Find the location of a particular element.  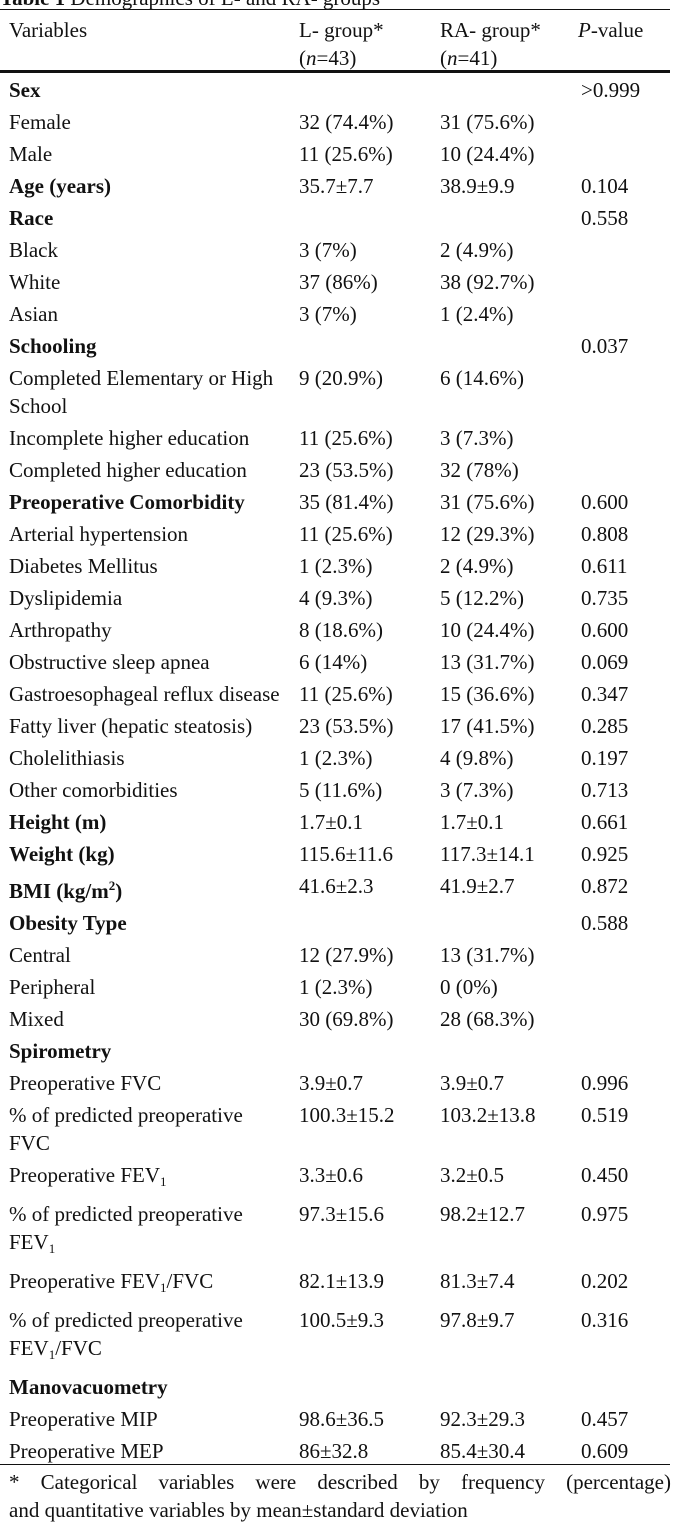

header-l-group-label: L- group* is located at coordinates (341, 30).